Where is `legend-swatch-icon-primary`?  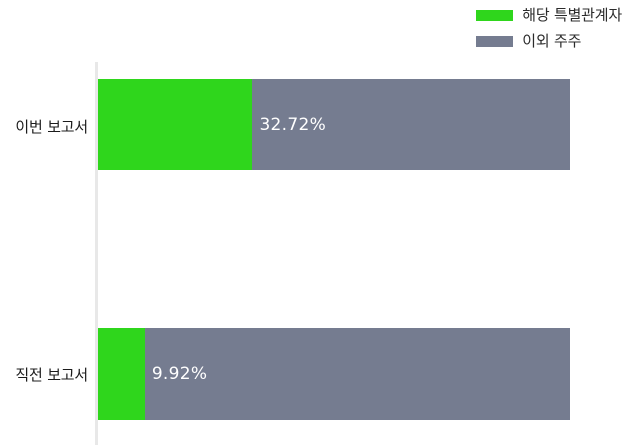
legend-swatch-icon-primary is located at coordinates (495, 15).